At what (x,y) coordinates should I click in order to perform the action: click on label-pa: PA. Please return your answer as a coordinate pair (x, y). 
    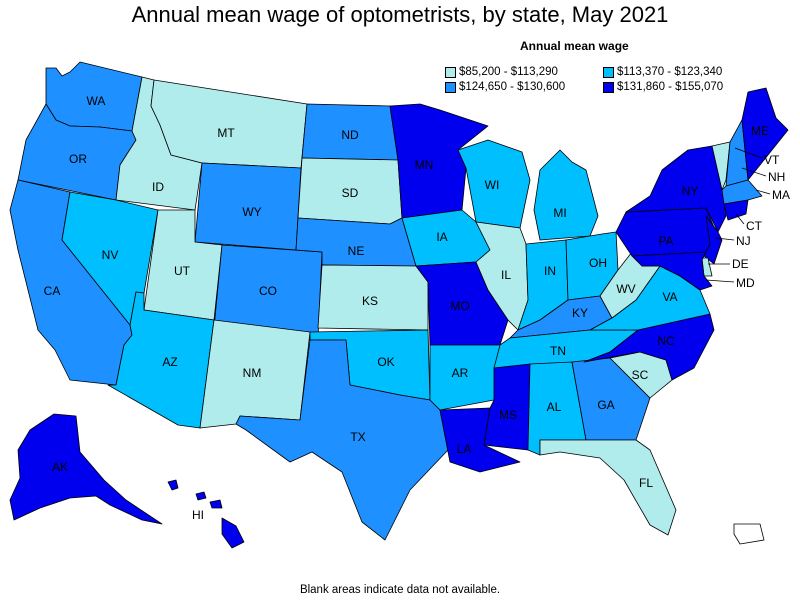
    Looking at the image, I should click on (665, 241).